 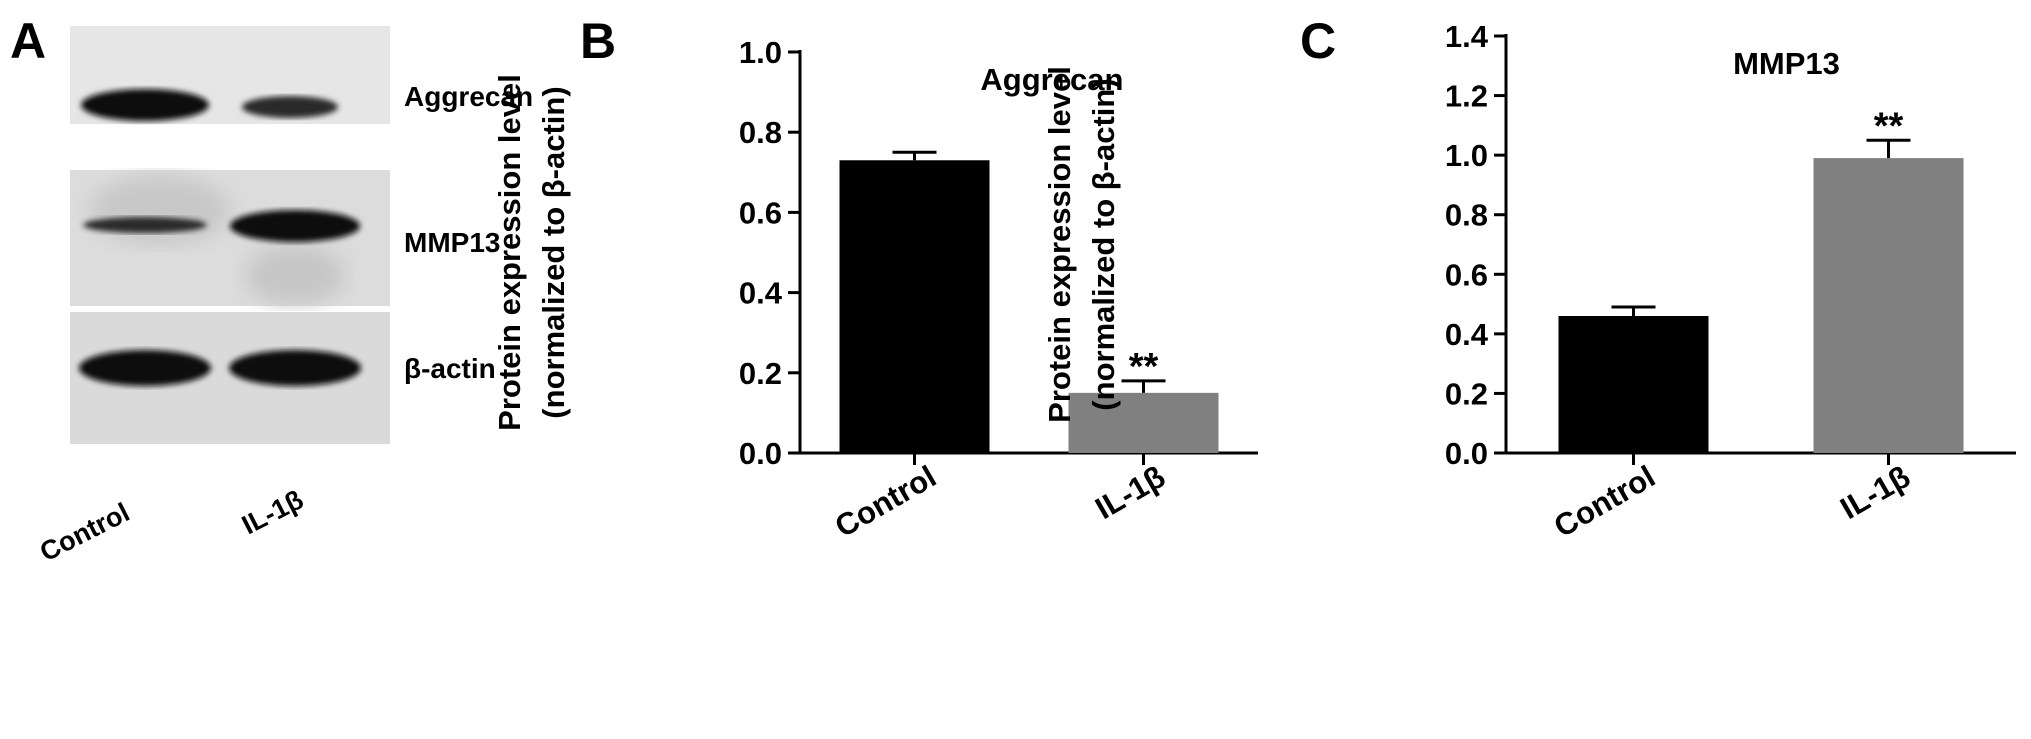 What do you see at coordinates (272, 512) in the screenshot?
I see `lane-label-il1b: IL-1β` at bounding box center [272, 512].